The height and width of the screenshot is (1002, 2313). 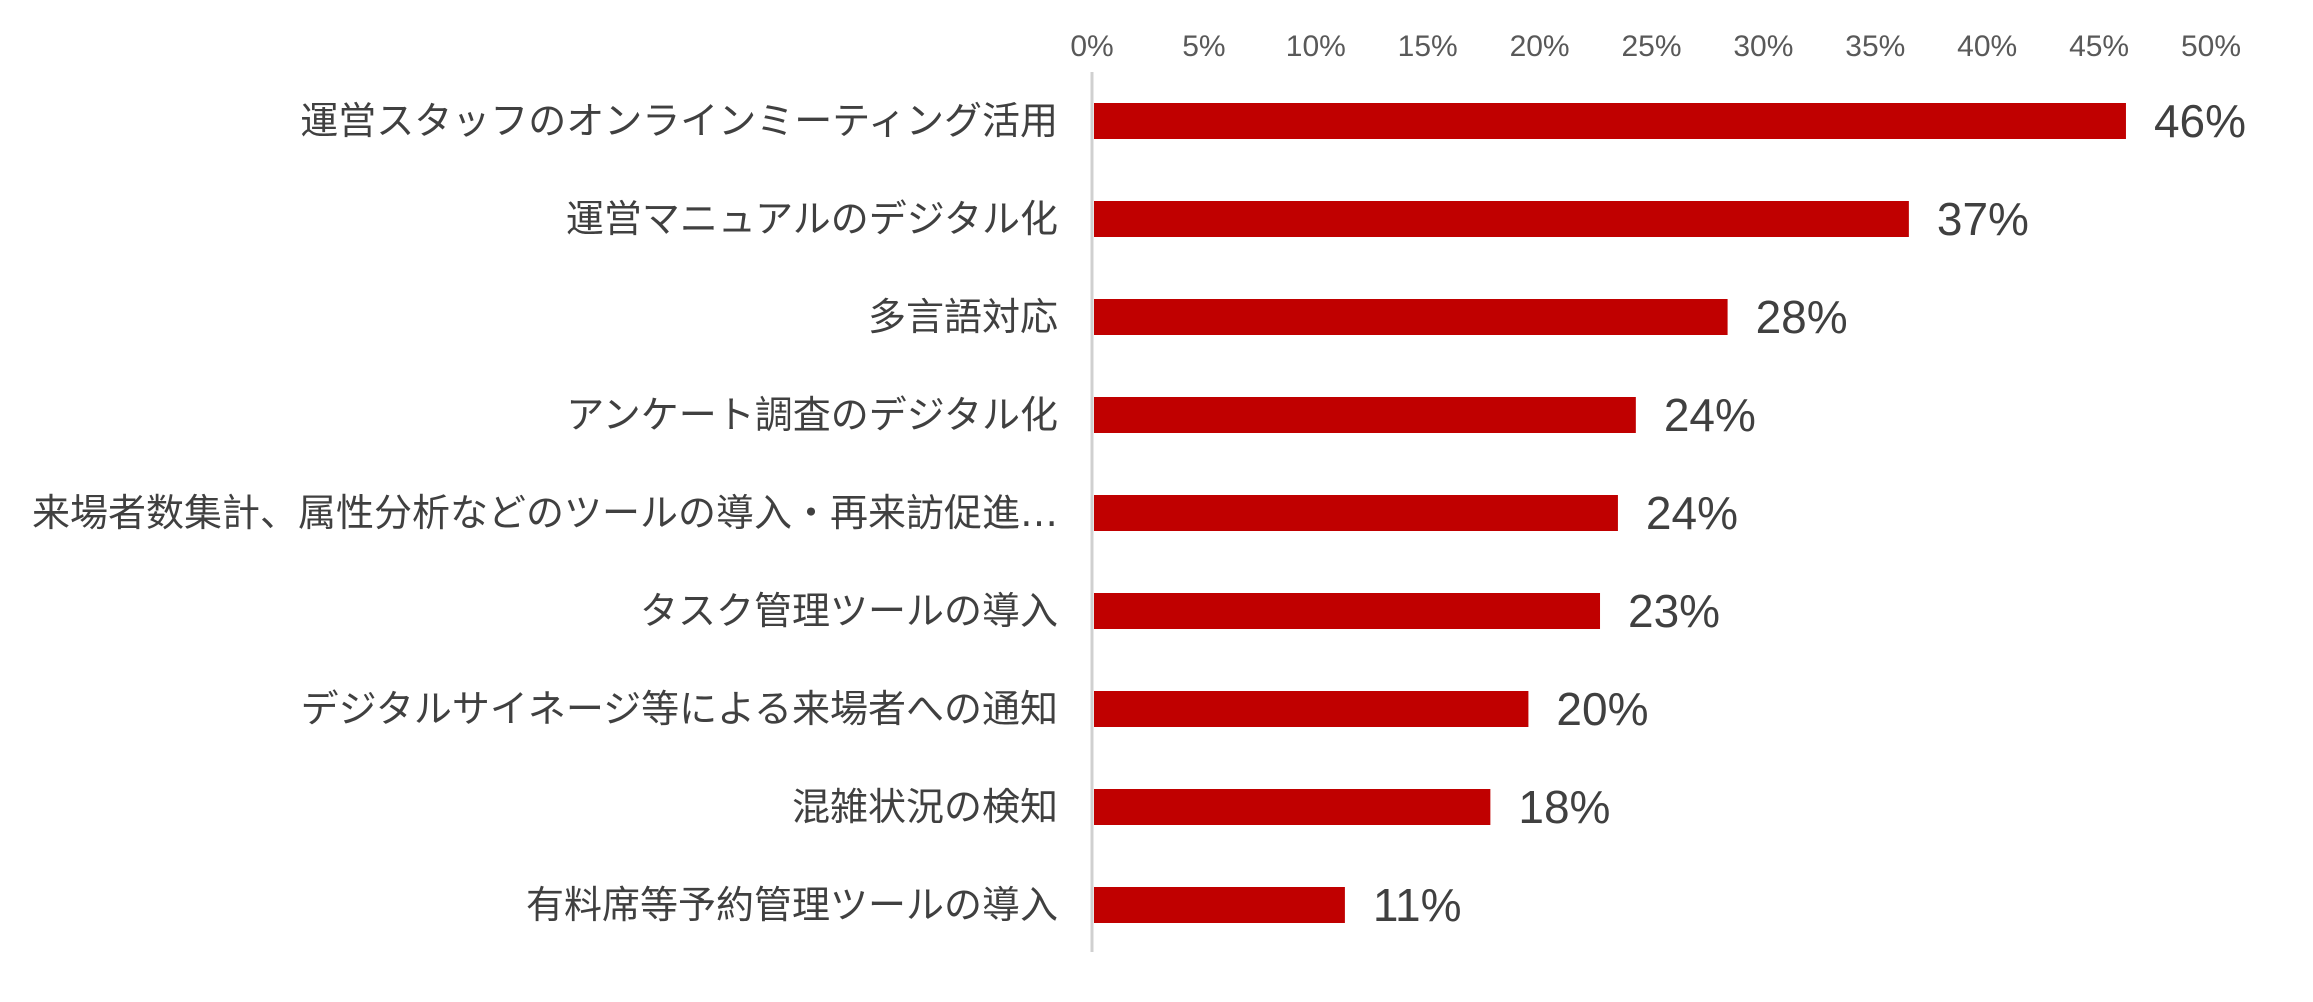 I want to click on category-label: アンケート調査のデジタル化, so click(x=812, y=415).